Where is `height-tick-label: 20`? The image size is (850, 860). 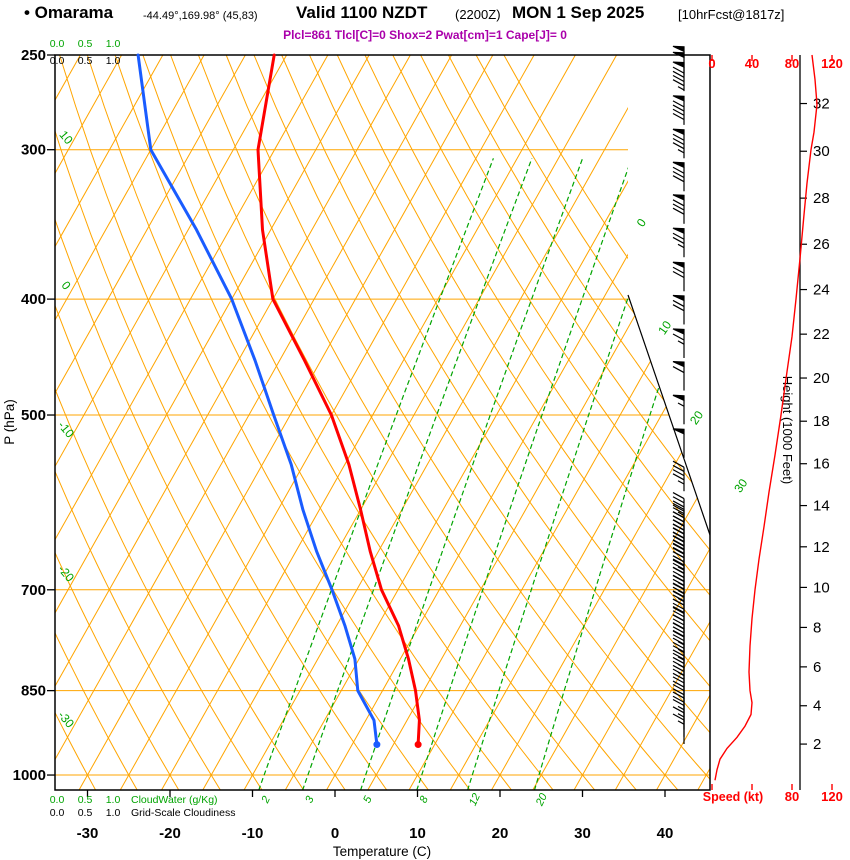
height-tick-label: 20 is located at coordinates (821, 378).